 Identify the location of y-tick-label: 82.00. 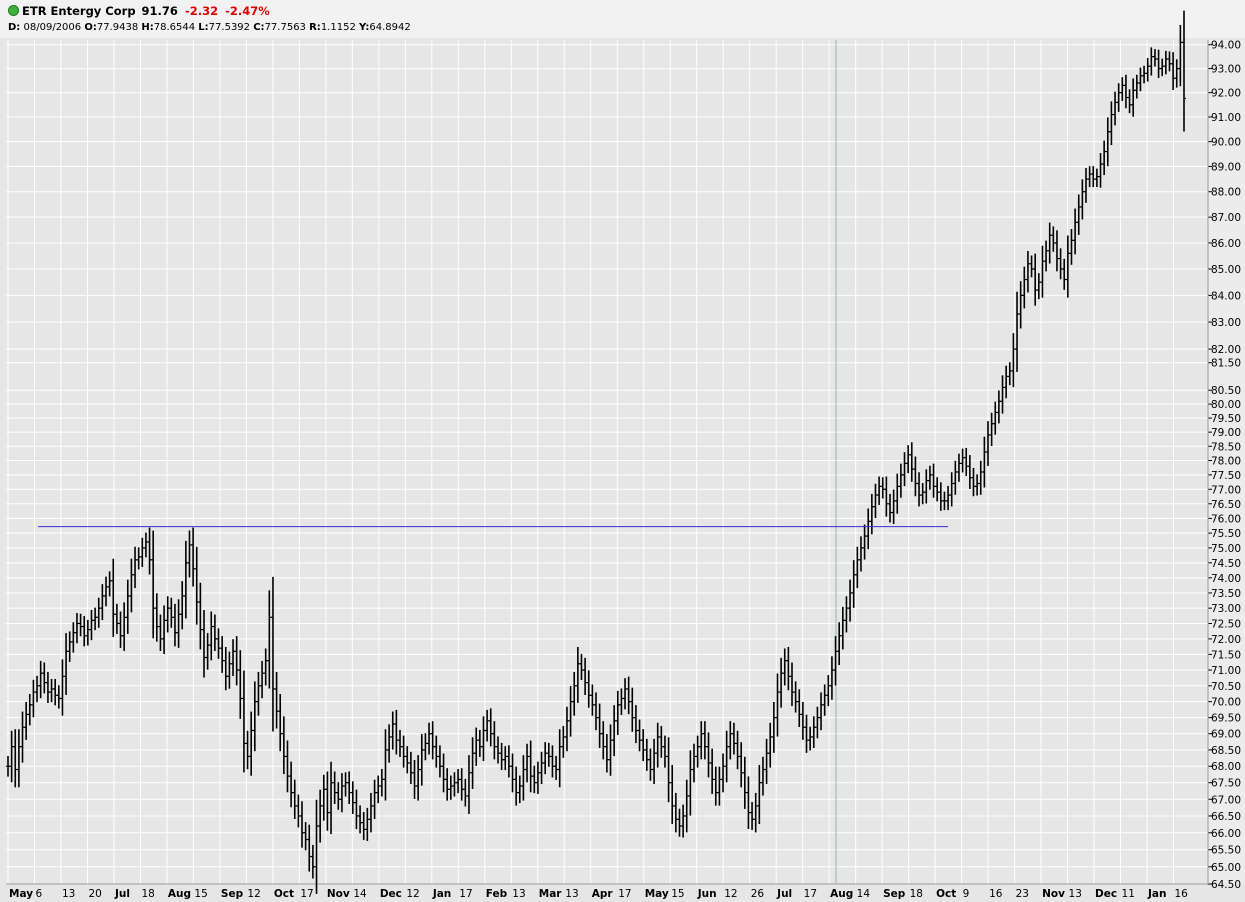
(1226, 350).